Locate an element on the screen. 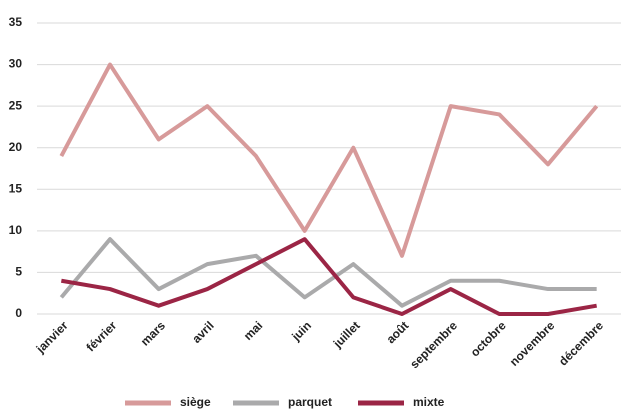  x-tick-label: novembre is located at coordinates (532, 343).